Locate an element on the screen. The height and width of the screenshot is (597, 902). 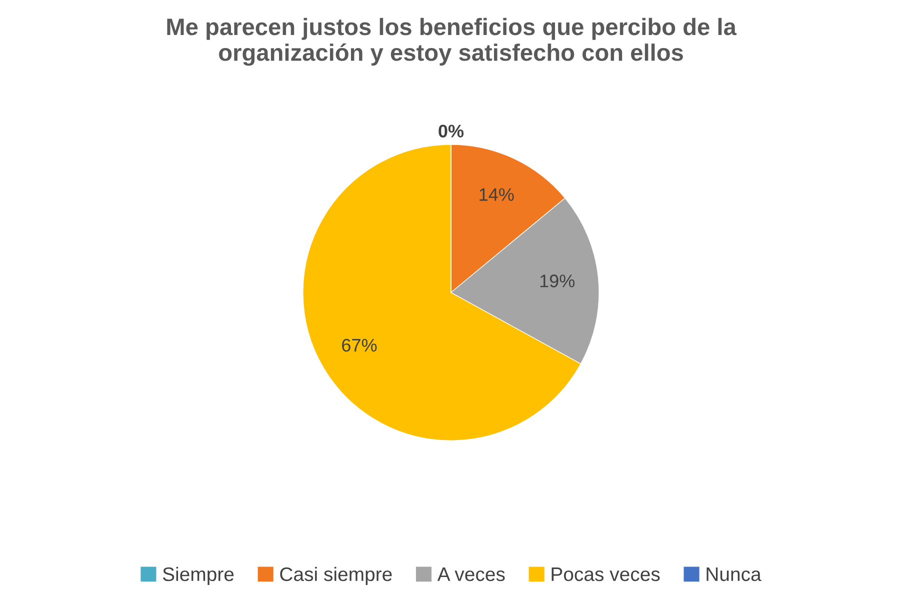
legend-label: Nunca is located at coordinates (734, 575).